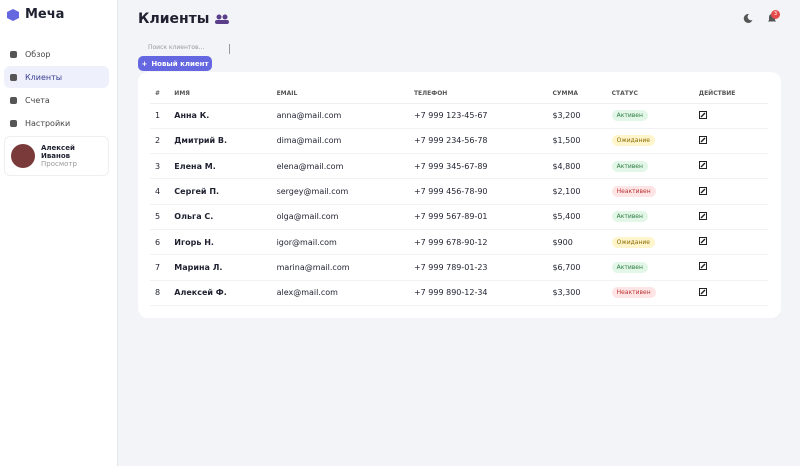 This screenshot has width=800, height=466. I want to click on cell-text: +7 999 234-56-78, so click(450, 141).